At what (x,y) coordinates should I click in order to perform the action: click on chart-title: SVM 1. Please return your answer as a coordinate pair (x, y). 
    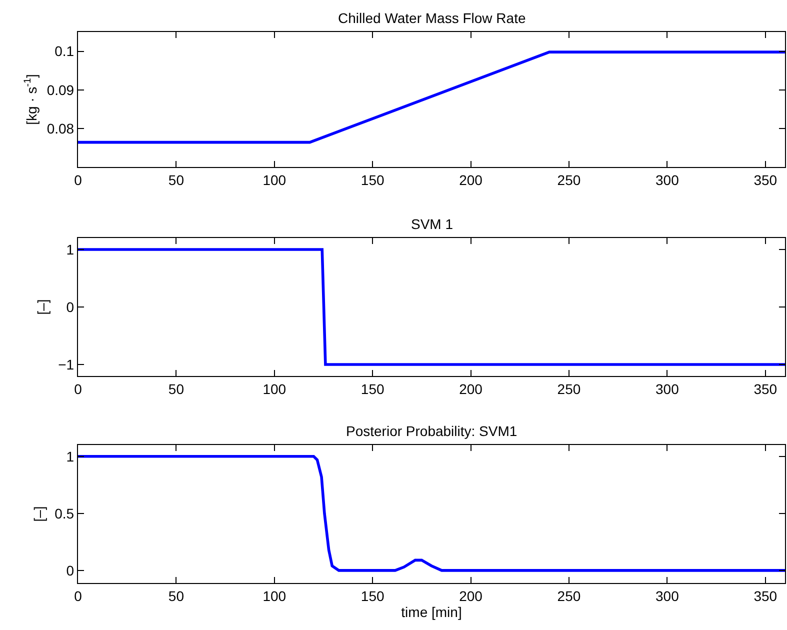
    Looking at the image, I should click on (432, 224).